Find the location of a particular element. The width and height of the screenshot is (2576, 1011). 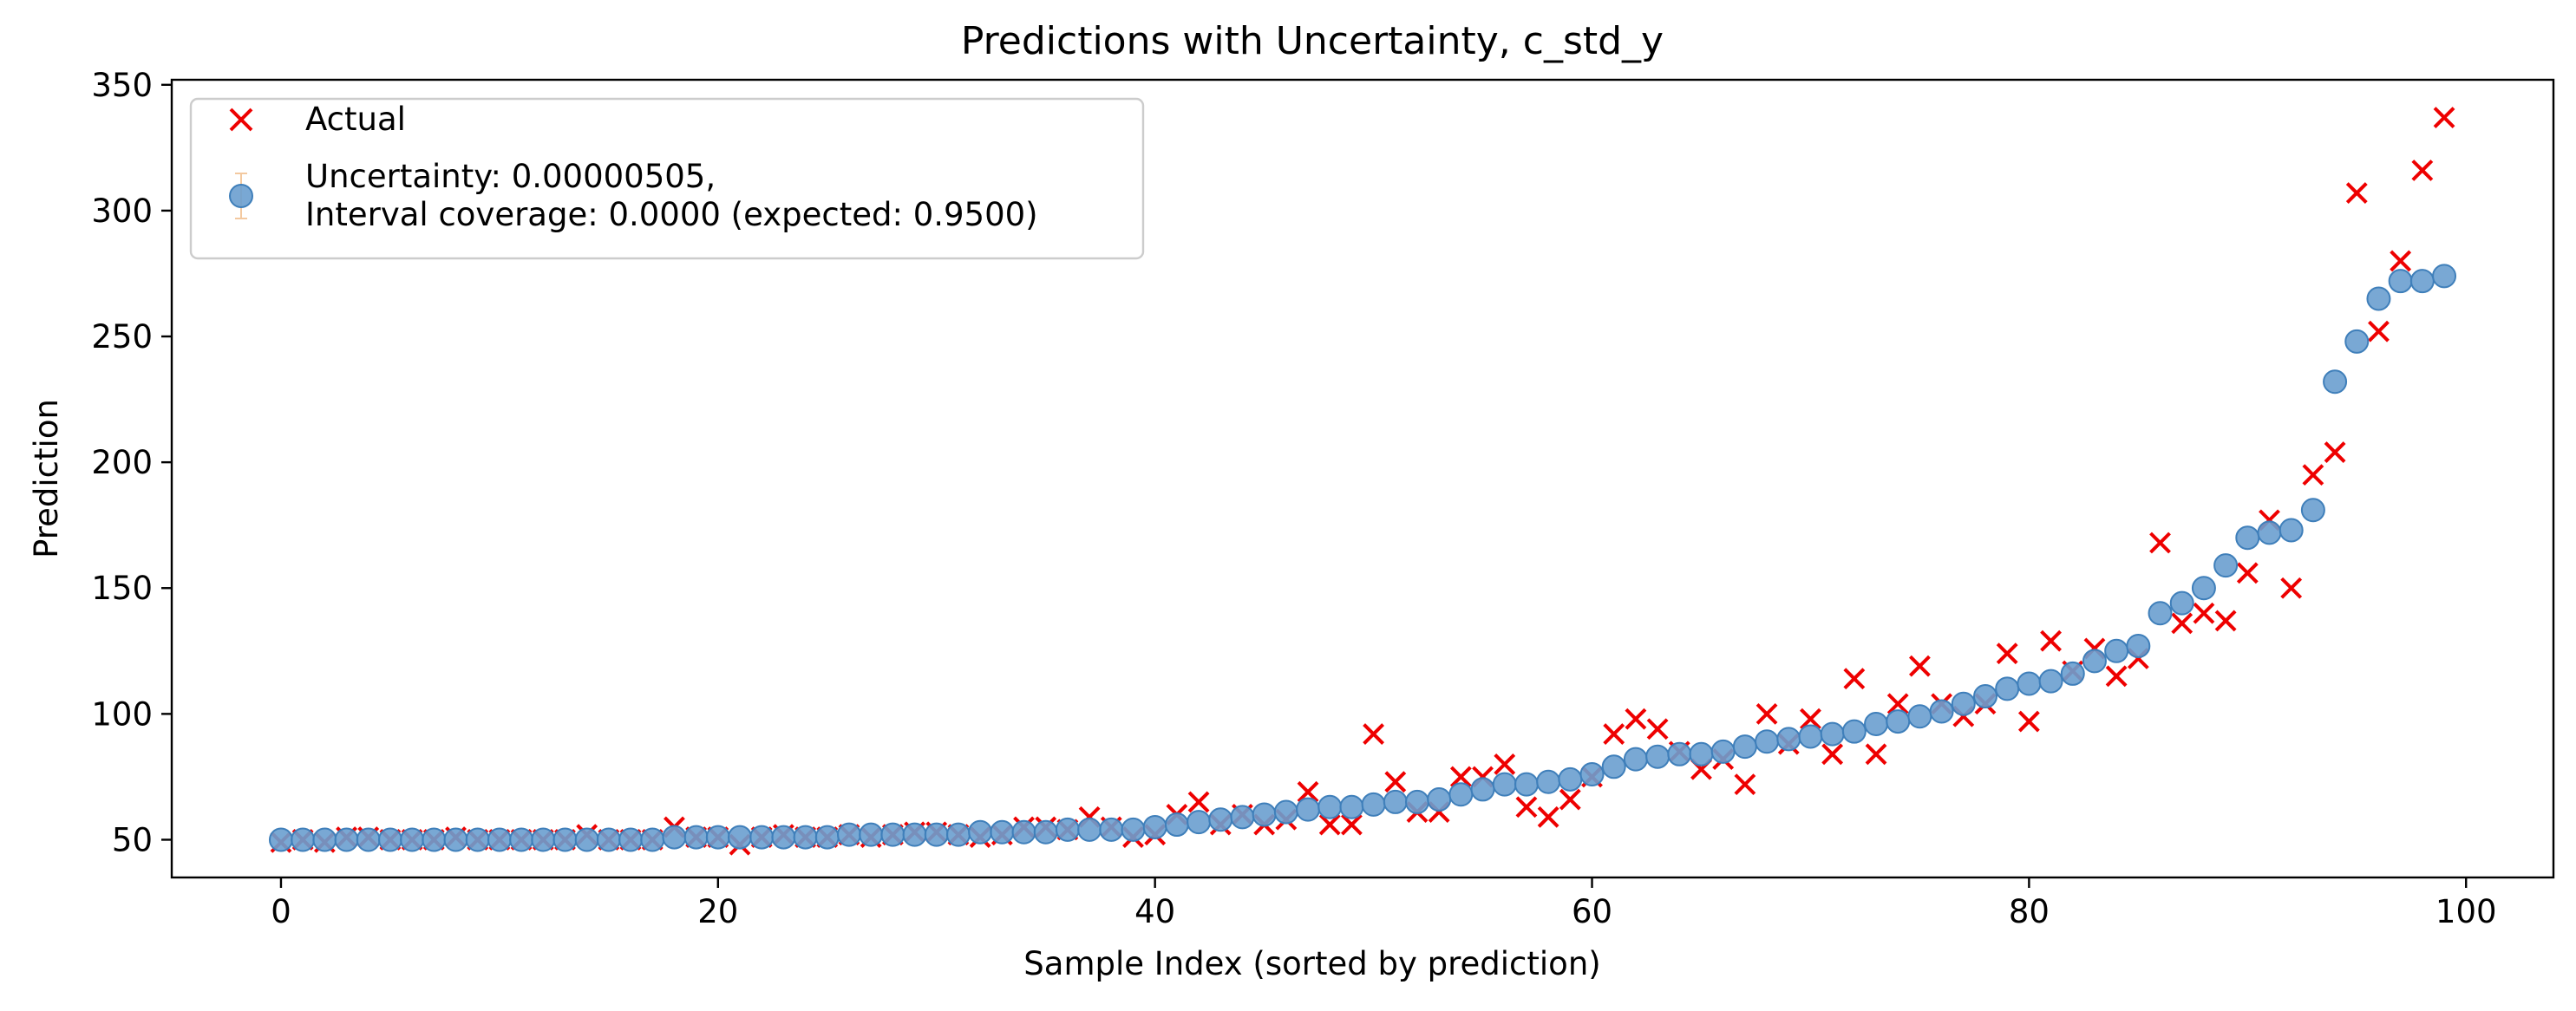

legend-box is located at coordinates (667, 178).